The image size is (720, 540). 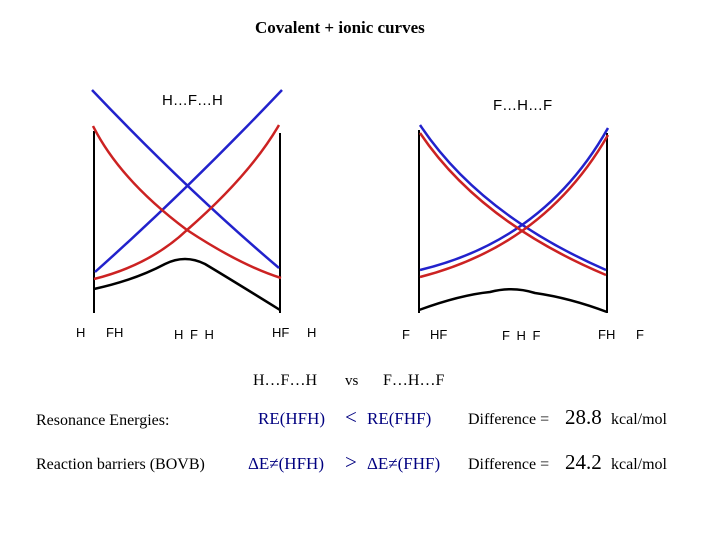 I want to click on right-panel-ionic-curve-rising, so click(x=514, y=206).